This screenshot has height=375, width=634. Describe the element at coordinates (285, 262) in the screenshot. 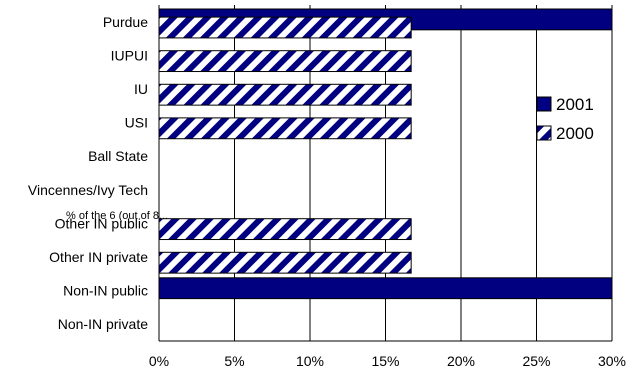

I see `bar-2000-other-in-private` at that location.